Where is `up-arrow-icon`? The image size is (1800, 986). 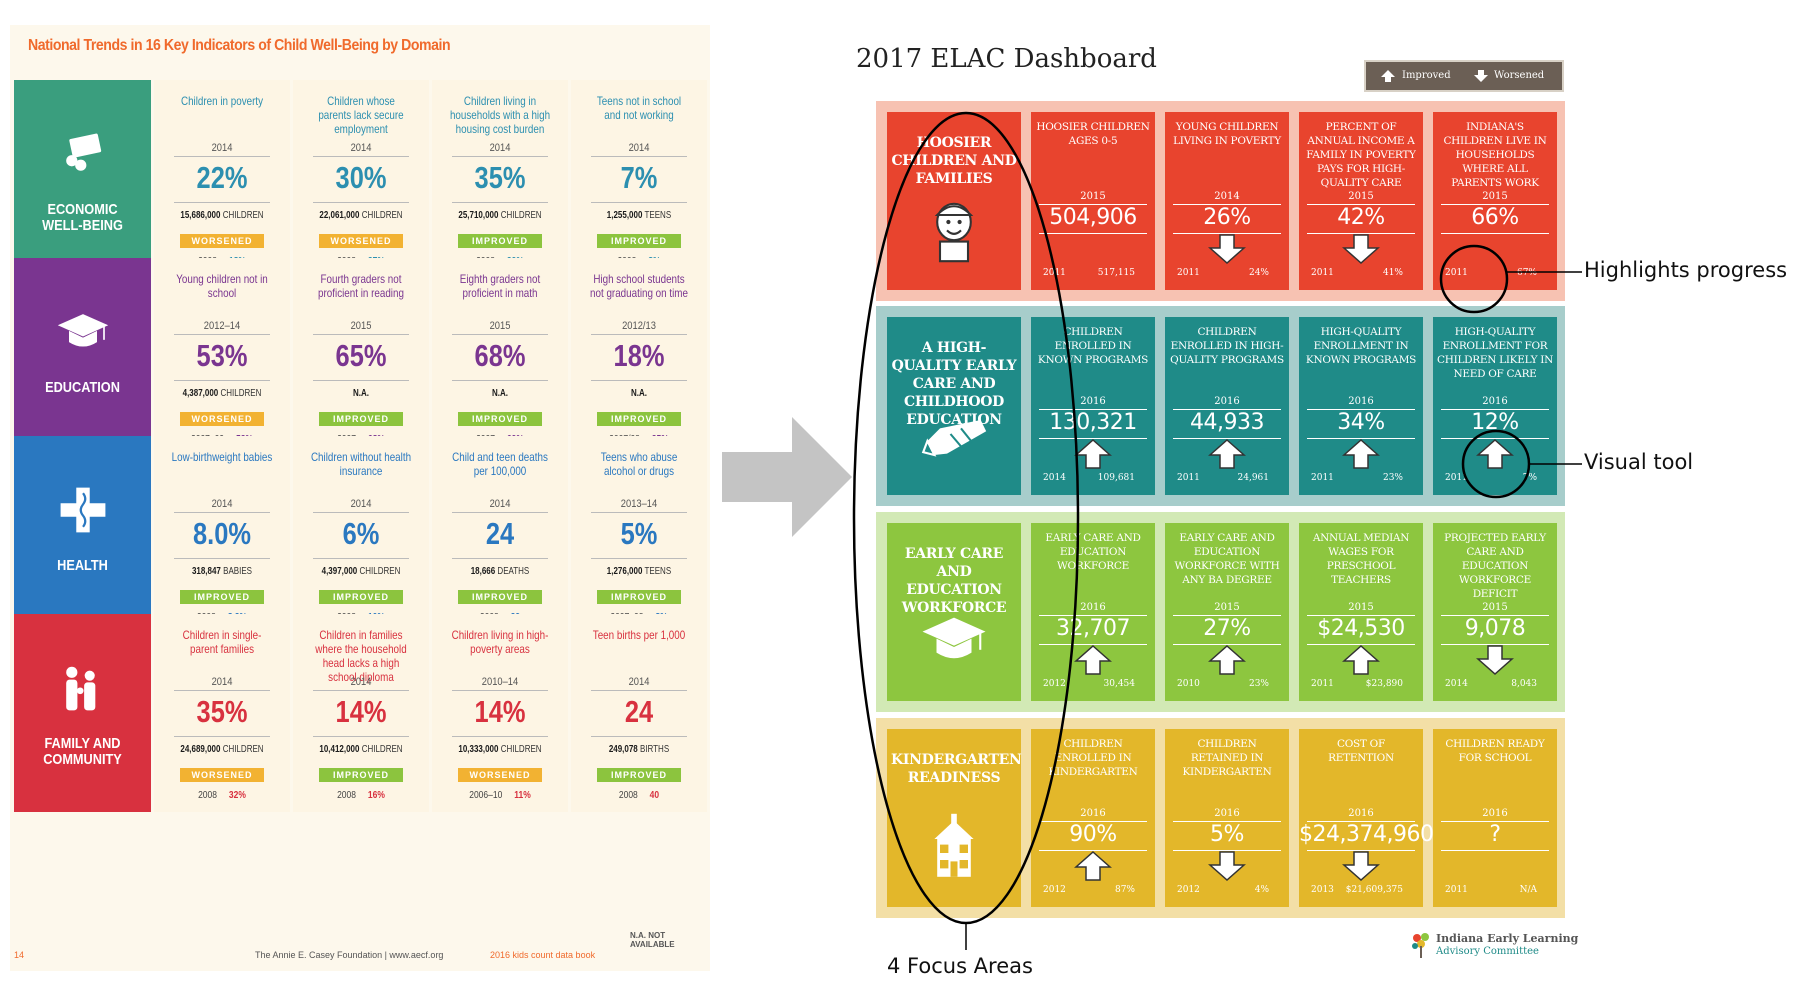 up-arrow-icon is located at coordinates (1093, 660).